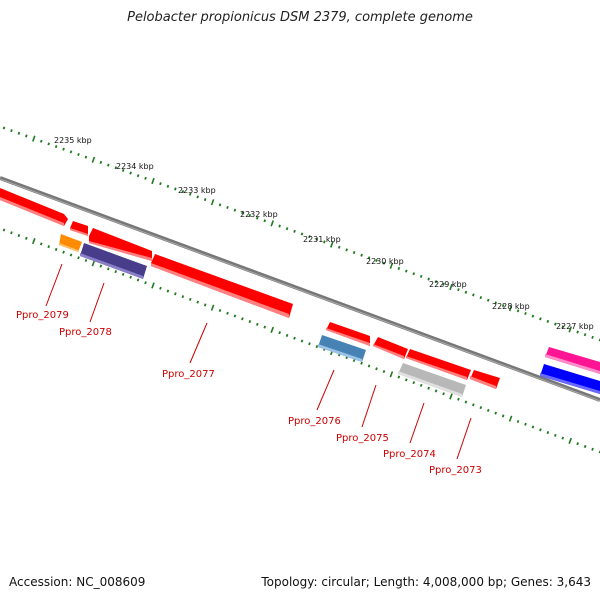 This screenshot has width=600, height=600. What do you see at coordinates (135, 166) in the screenshot?
I see `tick-label: 2234 kbp` at bounding box center [135, 166].